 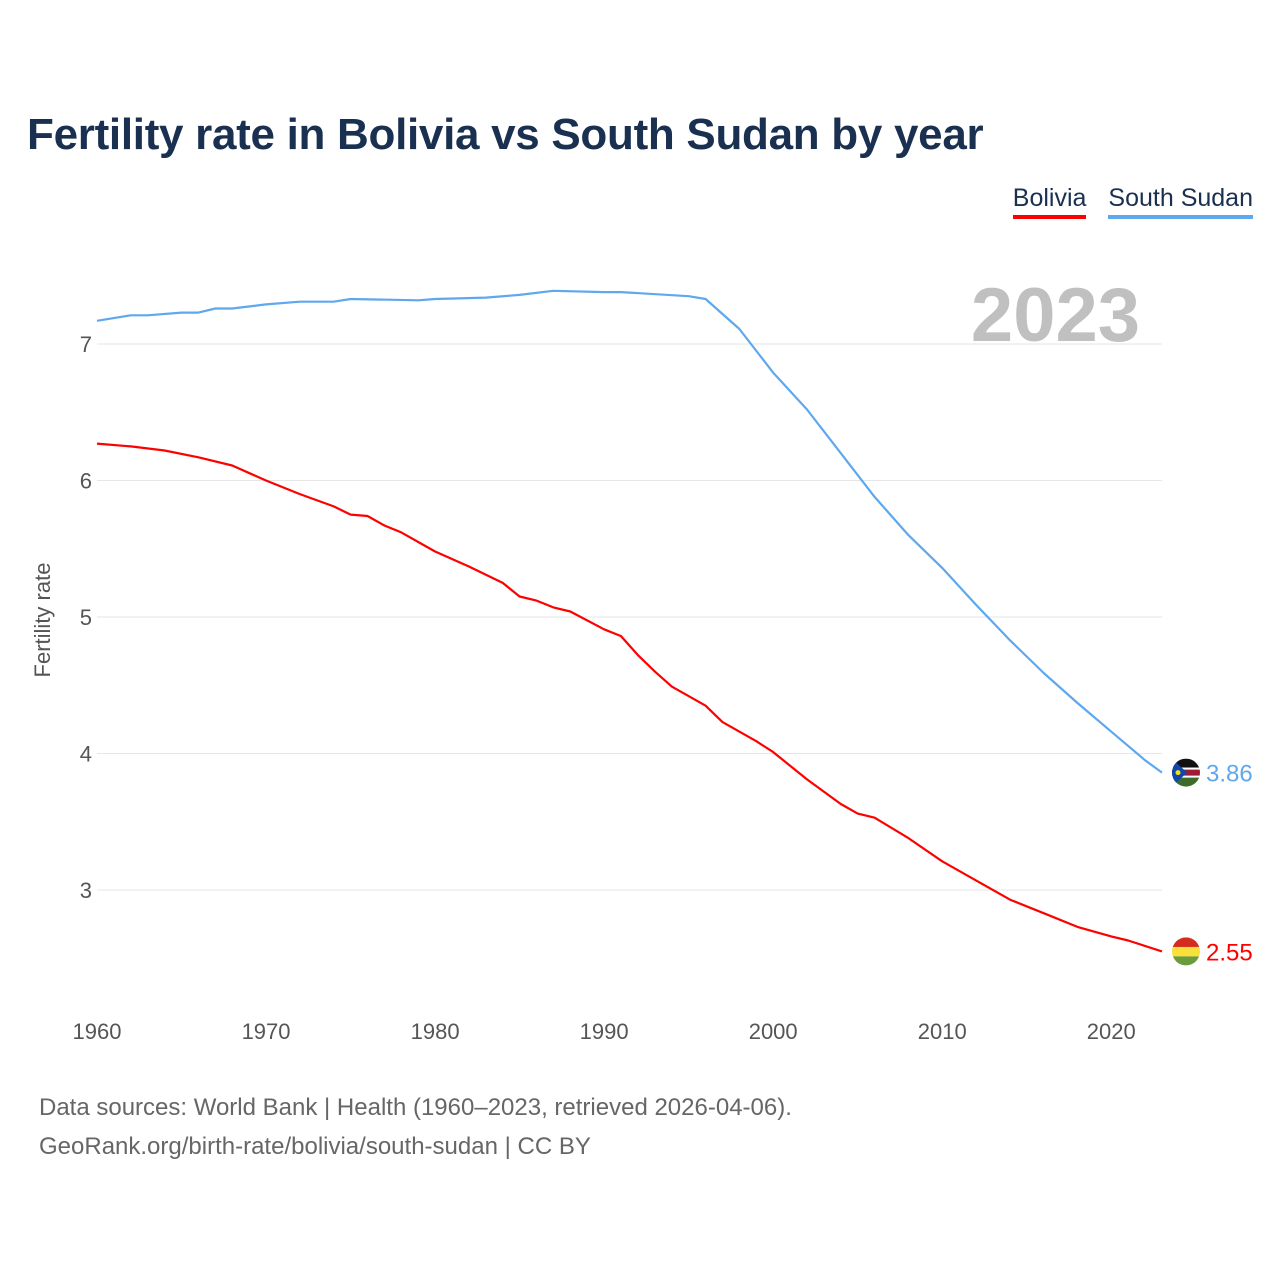 What do you see at coordinates (773, 1031) in the screenshot?
I see `x-tick-label: 2000` at bounding box center [773, 1031].